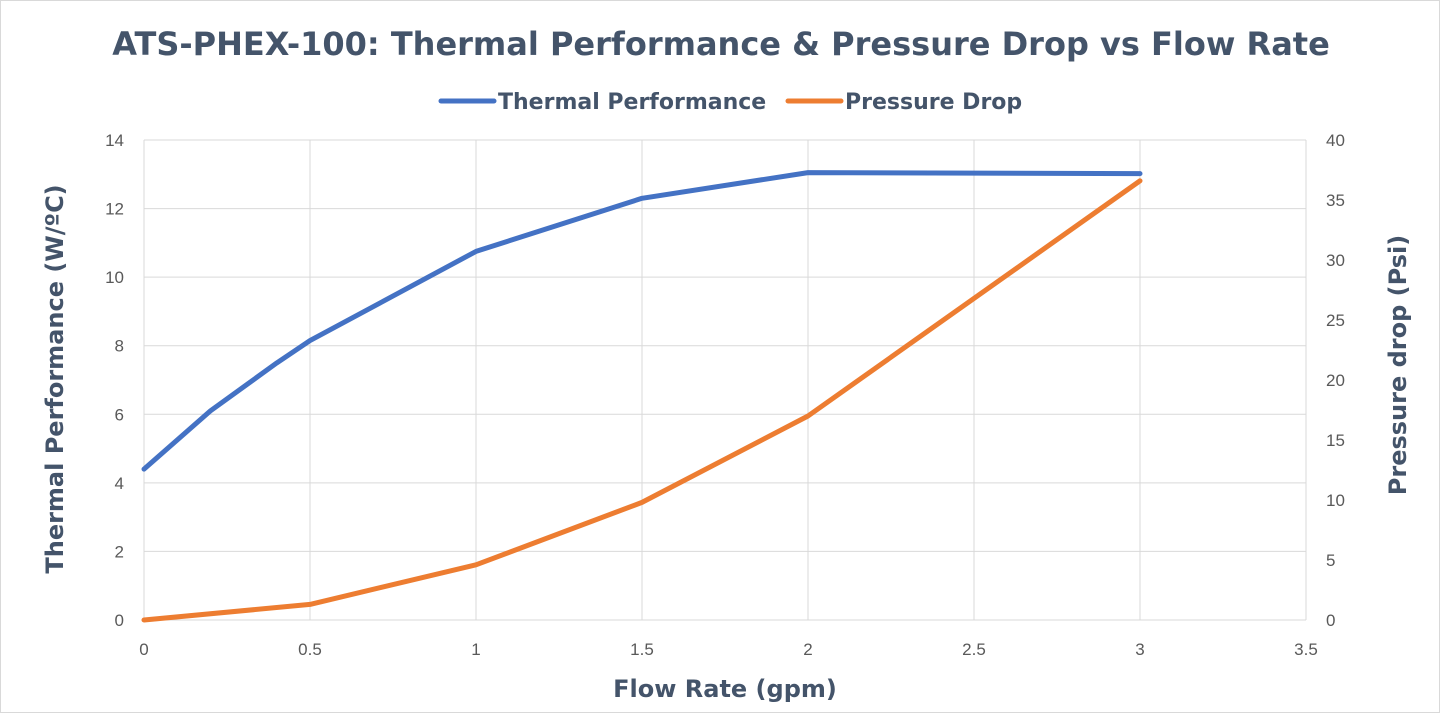  I want to click on y2-tick-label: 15, so click(1335, 440).